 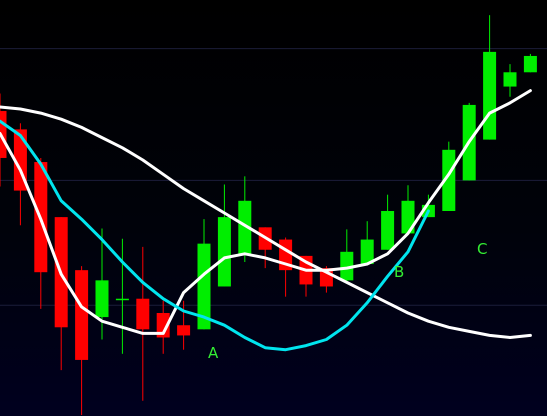 I want to click on annotation-b: B, so click(x=399, y=272).